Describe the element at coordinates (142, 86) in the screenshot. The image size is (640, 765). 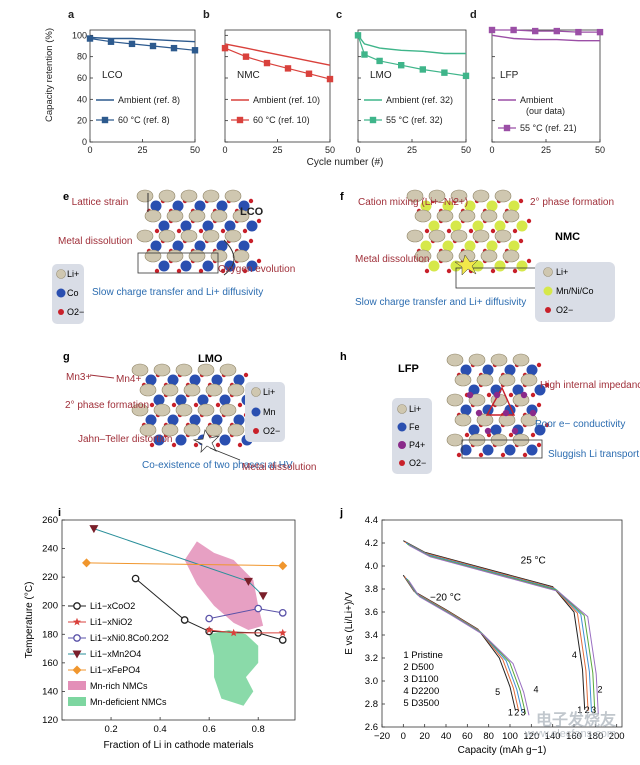
I see `axes-frame-a` at that location.